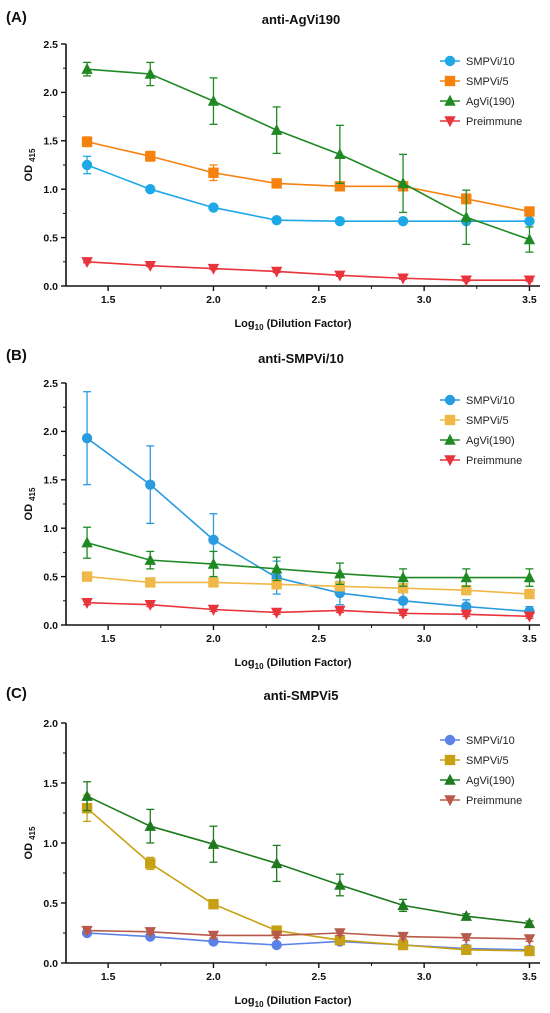  I want to click on chart-title: anti-SMPVi/10, so click(301, 358).